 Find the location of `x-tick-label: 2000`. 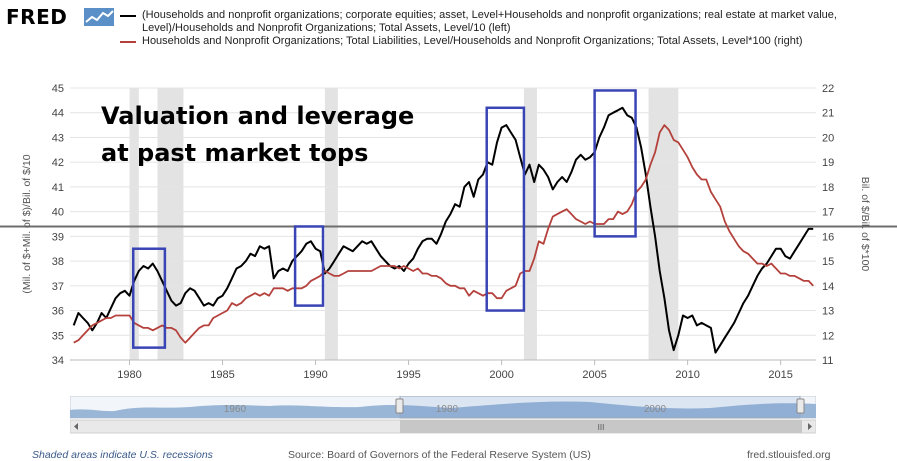

x-tick-label: 2000 is located at coordinates (501, 375).